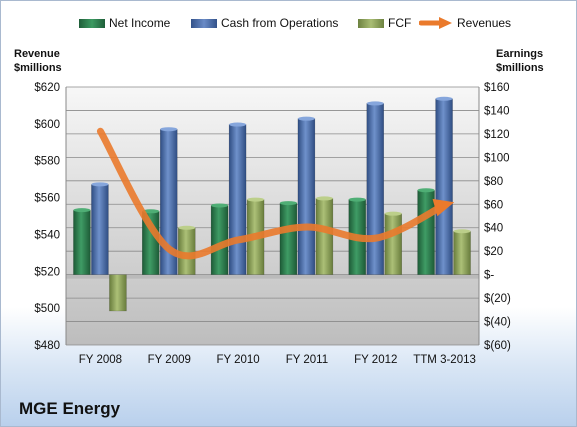 Image resolution: width=577 pixels, height=427 pixels. Describe the element at coordinates (497, 323) in the screenshot. I see `right-tick-label: $(40)` at that location.